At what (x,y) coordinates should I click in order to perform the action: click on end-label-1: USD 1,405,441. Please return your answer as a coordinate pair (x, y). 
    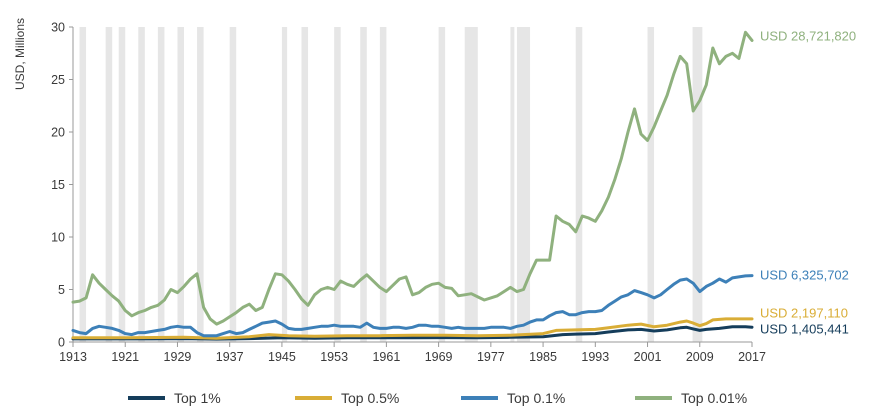
    Looking at the image, I should click on (804, 329).